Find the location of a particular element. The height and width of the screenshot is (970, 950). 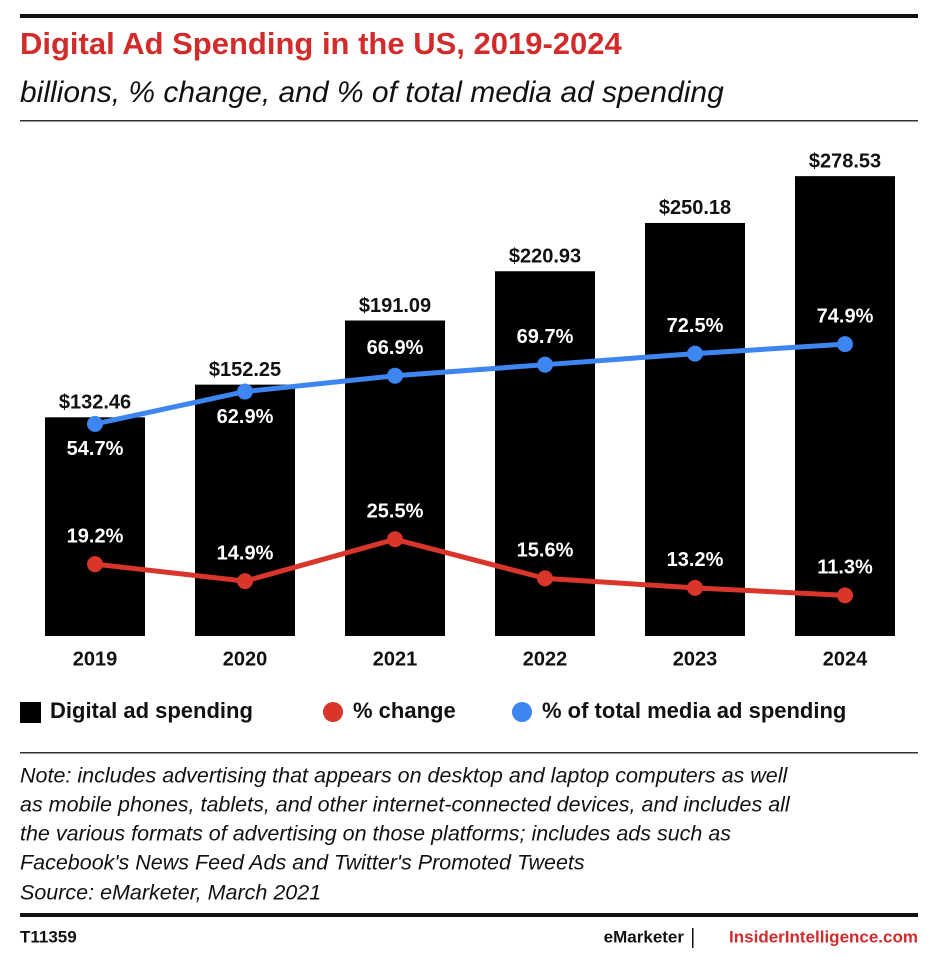

bar-value-label: $220.93 is located at coordinates (545, 257).